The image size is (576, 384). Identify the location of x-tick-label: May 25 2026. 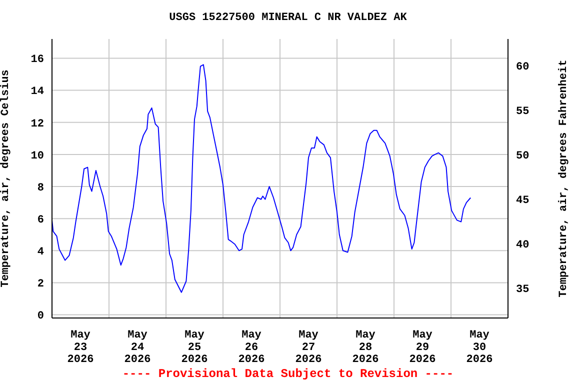
(194, 348).